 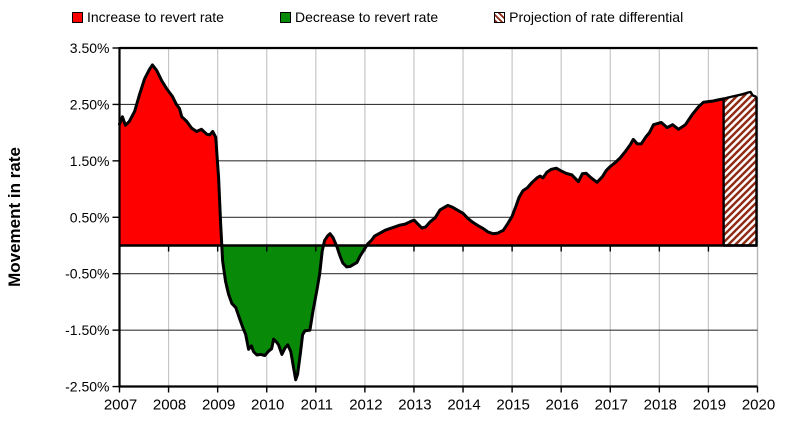 What do you see at coordinates (169, 405) in the screenshot?
I see `x-tick-label: 2008` at bounding box center [169, 405].